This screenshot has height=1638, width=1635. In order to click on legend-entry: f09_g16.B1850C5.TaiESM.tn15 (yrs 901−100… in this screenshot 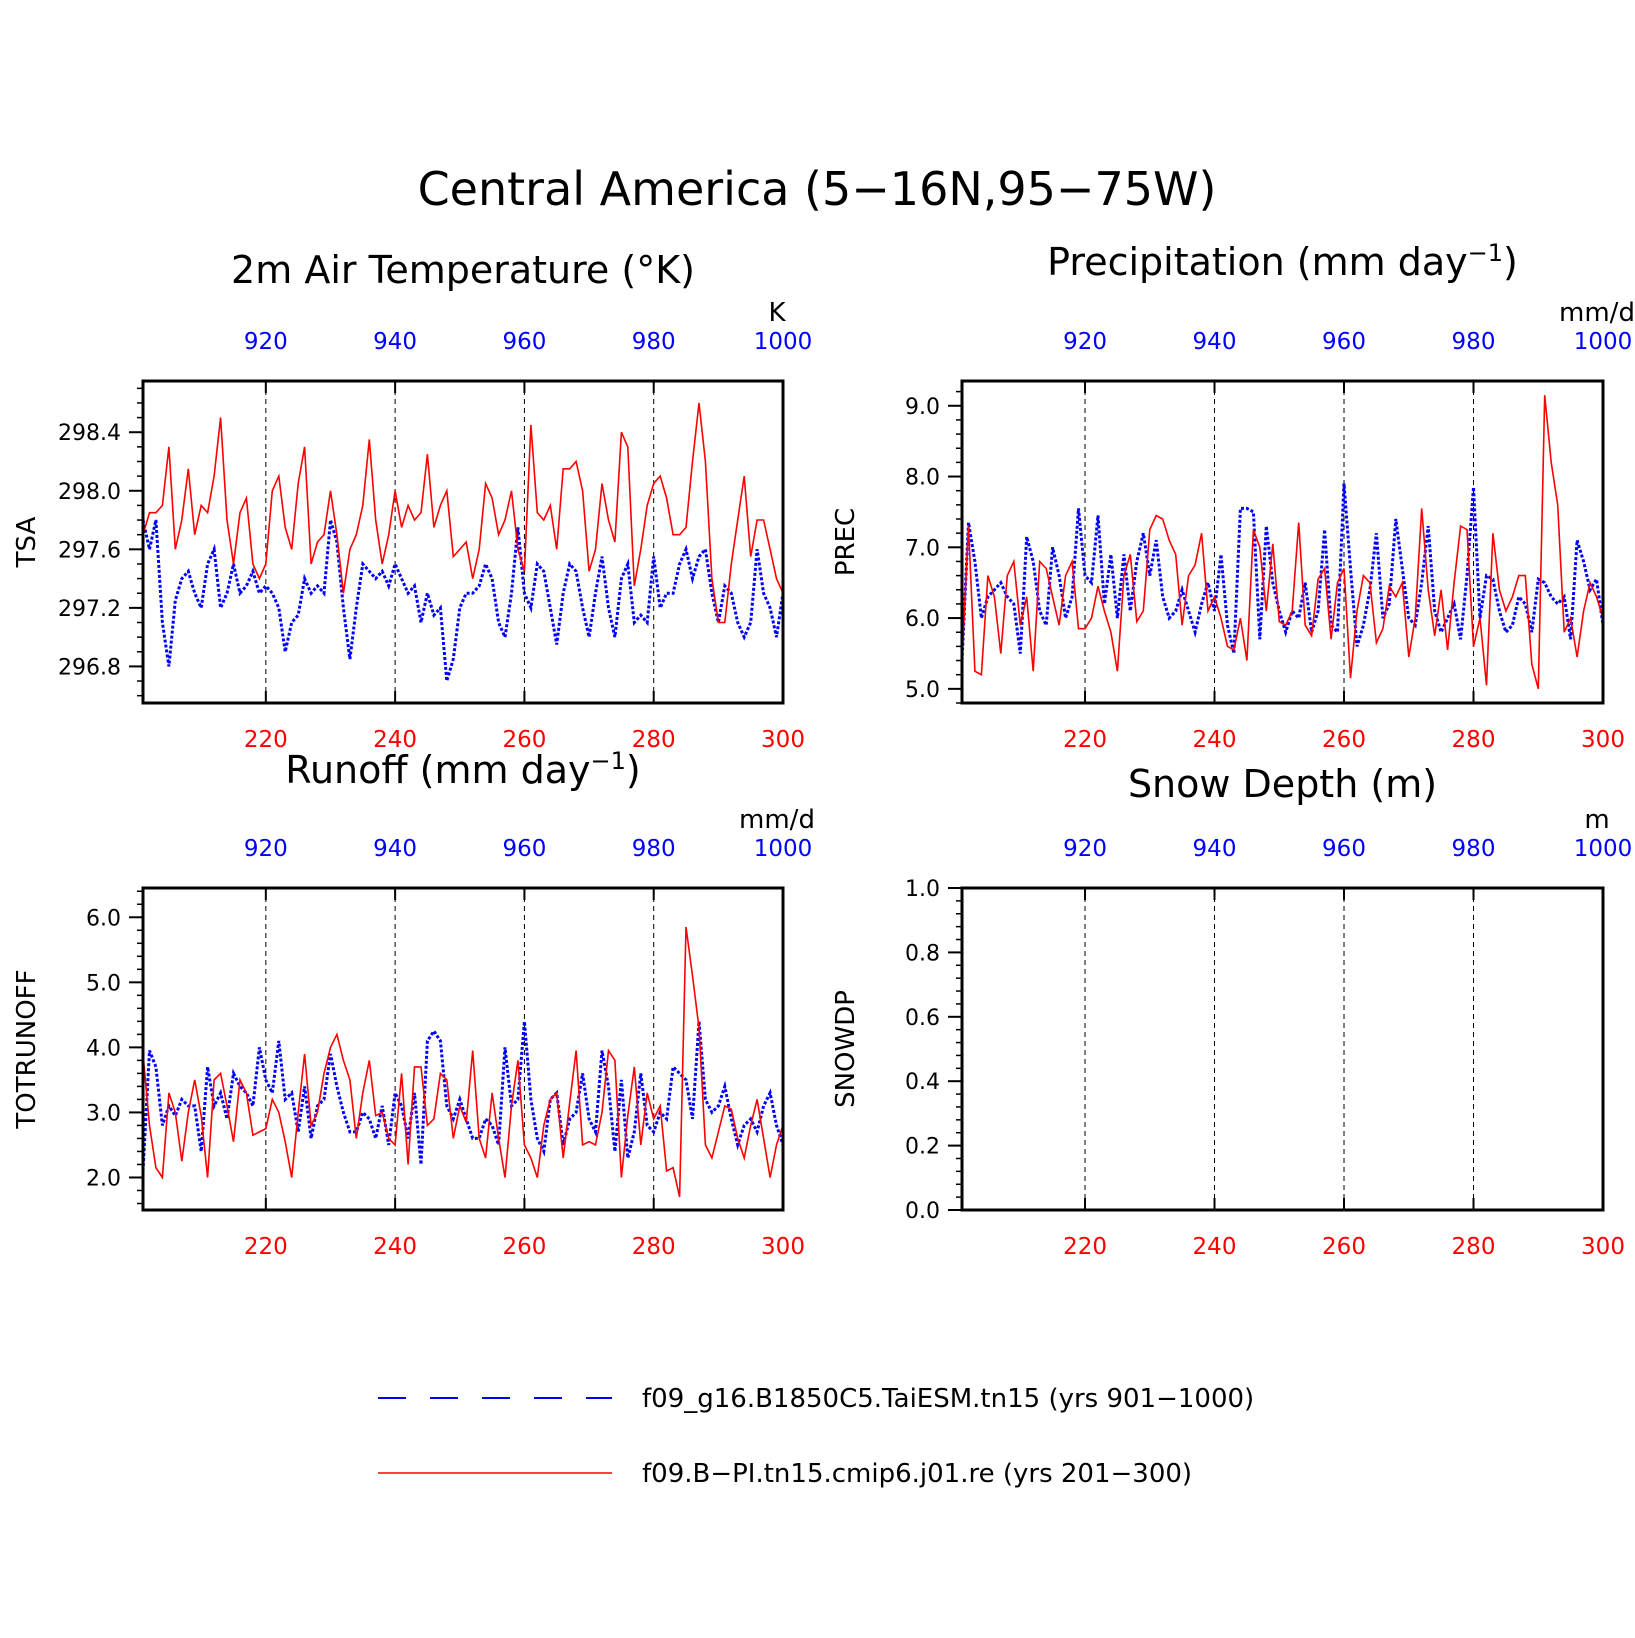, I will do `click(816, 1399)`.